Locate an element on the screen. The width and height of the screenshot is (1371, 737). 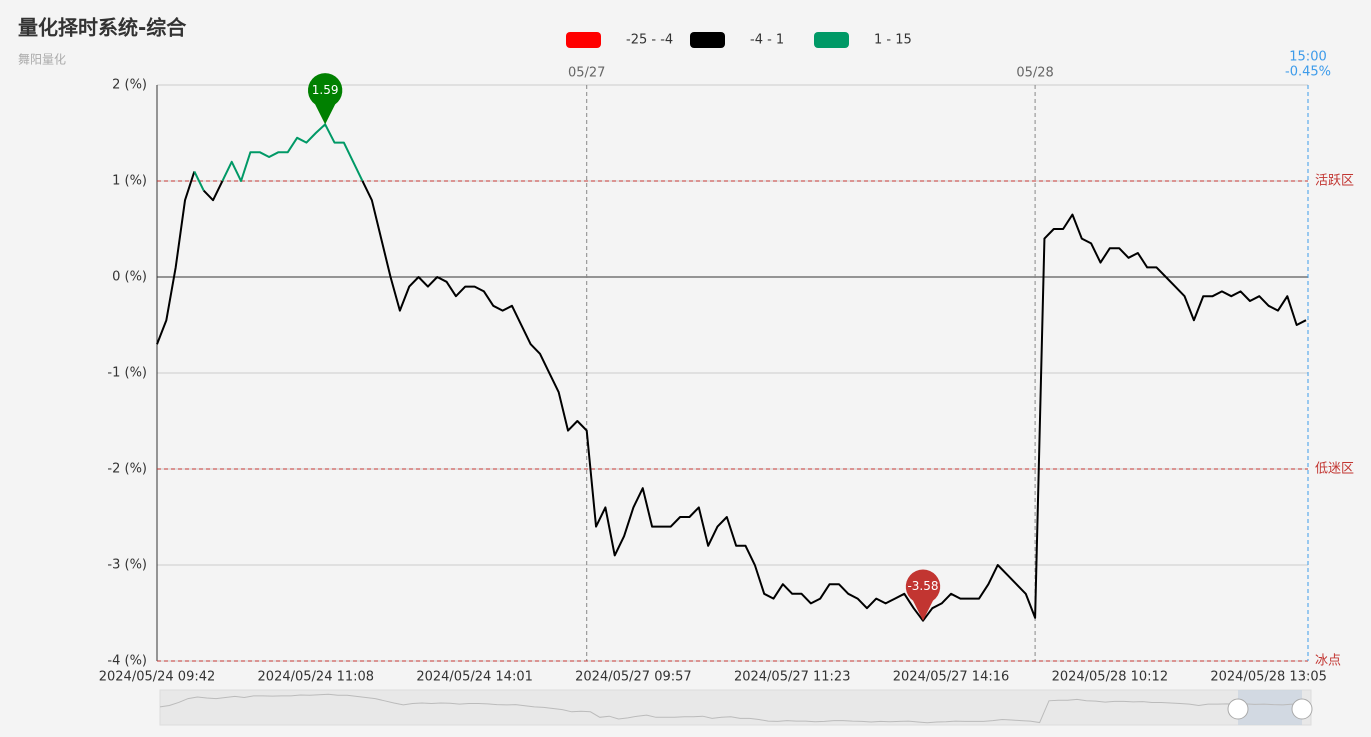
chart-subtitle: 舞阳量化 is located at coordinates (42, 60).